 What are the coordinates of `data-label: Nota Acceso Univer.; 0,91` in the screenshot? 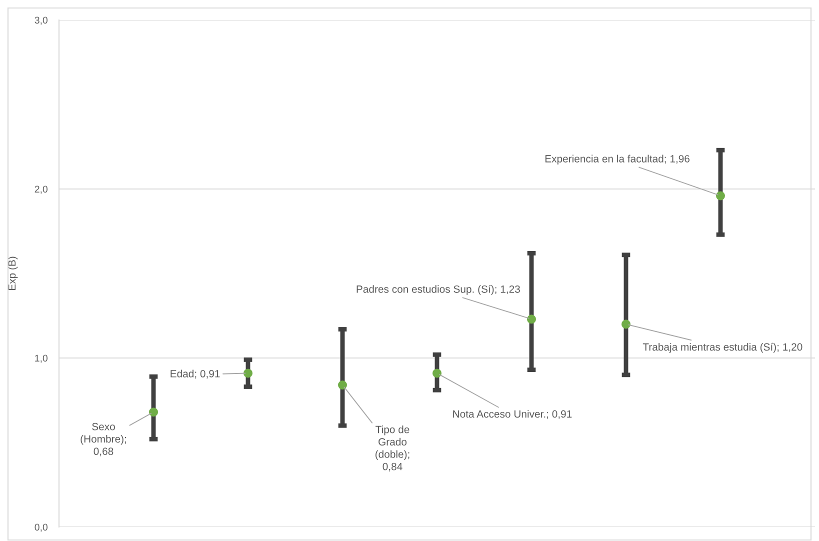 It's located at (512, 414).